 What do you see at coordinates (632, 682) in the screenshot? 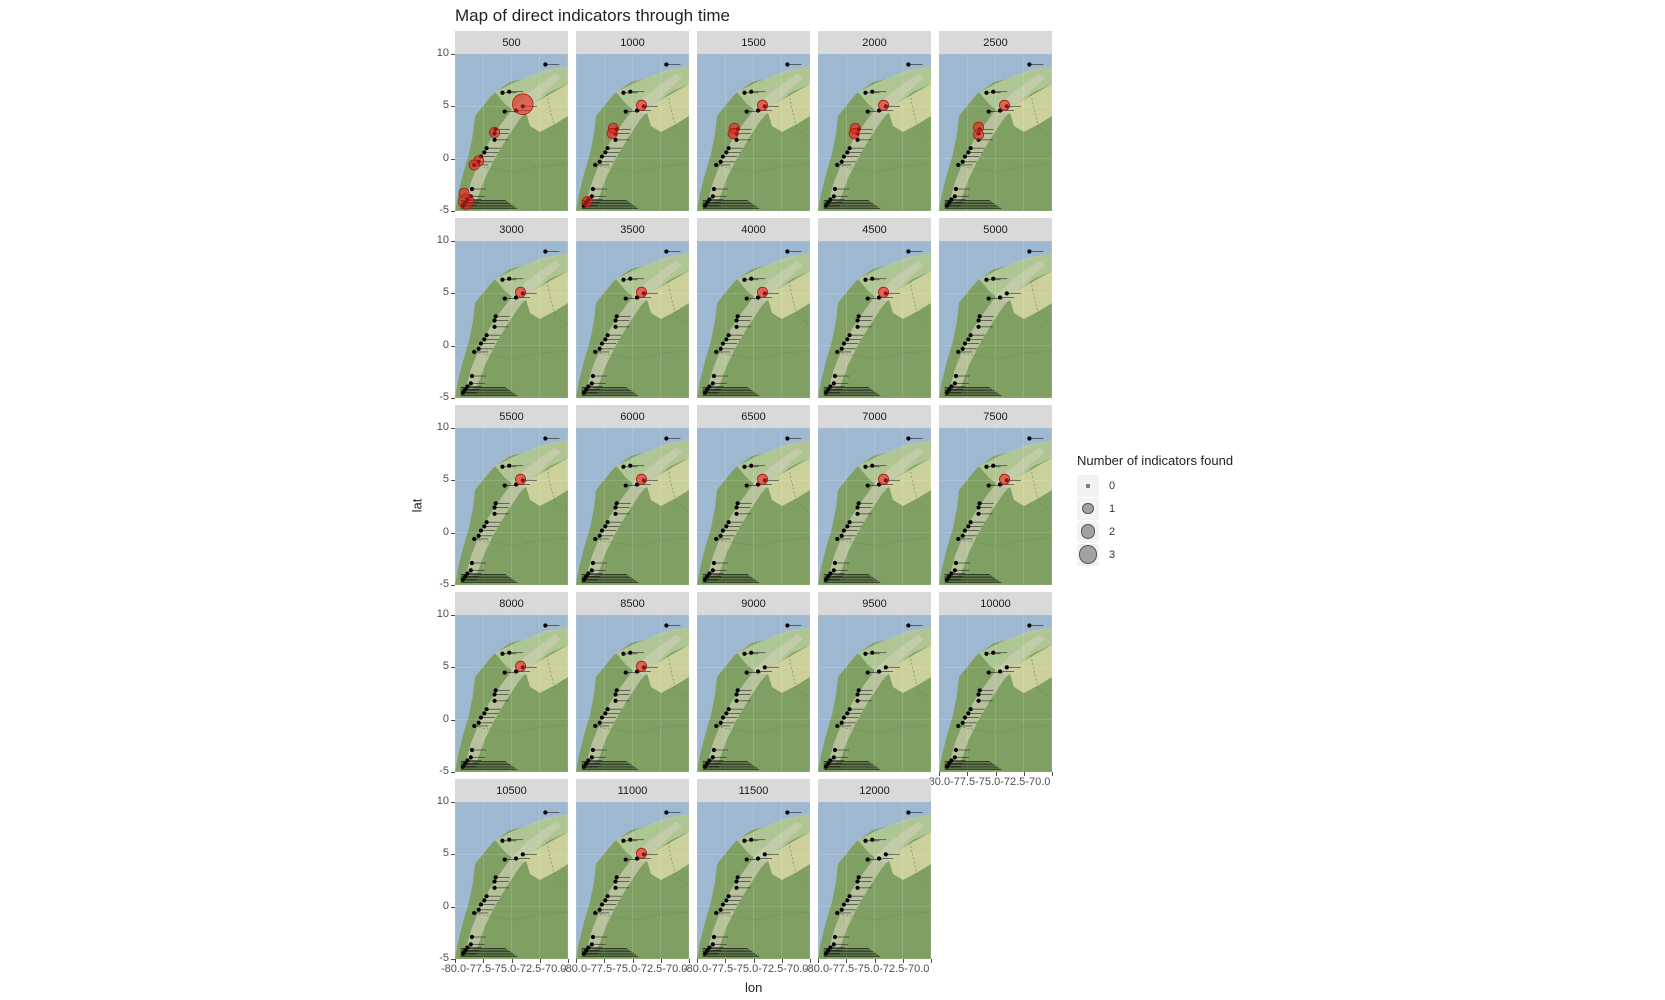
I see `facet-panel: 8500` at bounding box center [632, 682].